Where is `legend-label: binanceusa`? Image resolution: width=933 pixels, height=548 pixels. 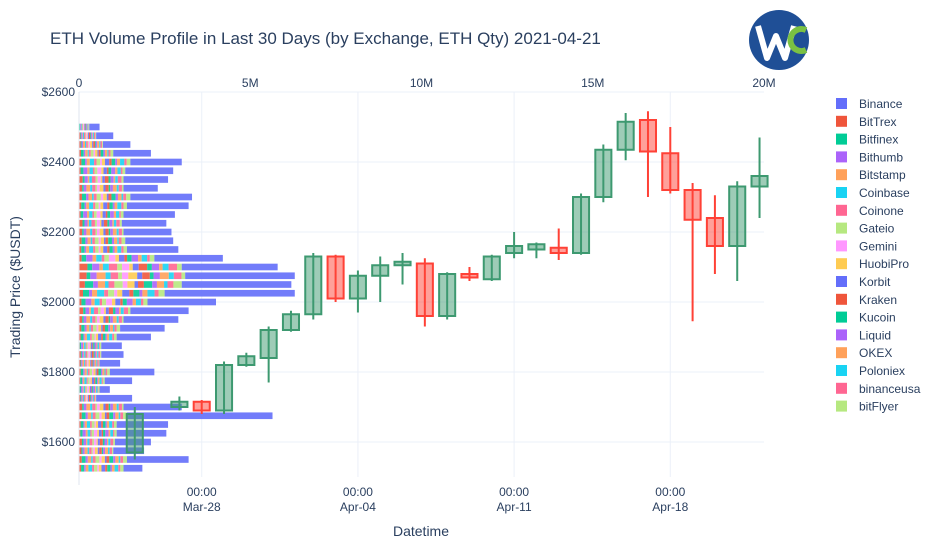 legend-label: binanceusa is located at coordinates (890, 389).